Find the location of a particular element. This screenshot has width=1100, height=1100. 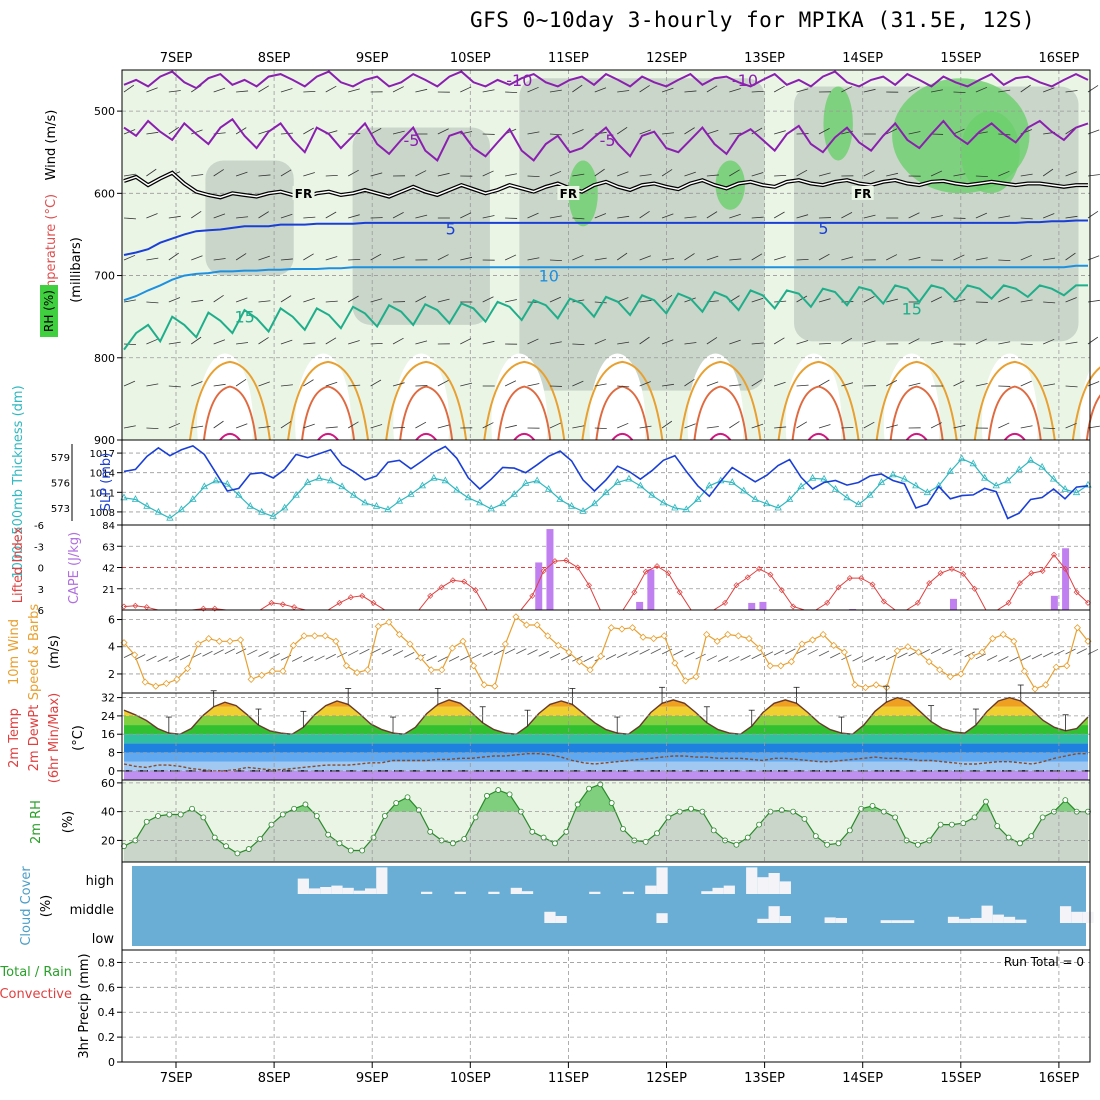

rh-dry-zone is located at coordinates (911, 423).